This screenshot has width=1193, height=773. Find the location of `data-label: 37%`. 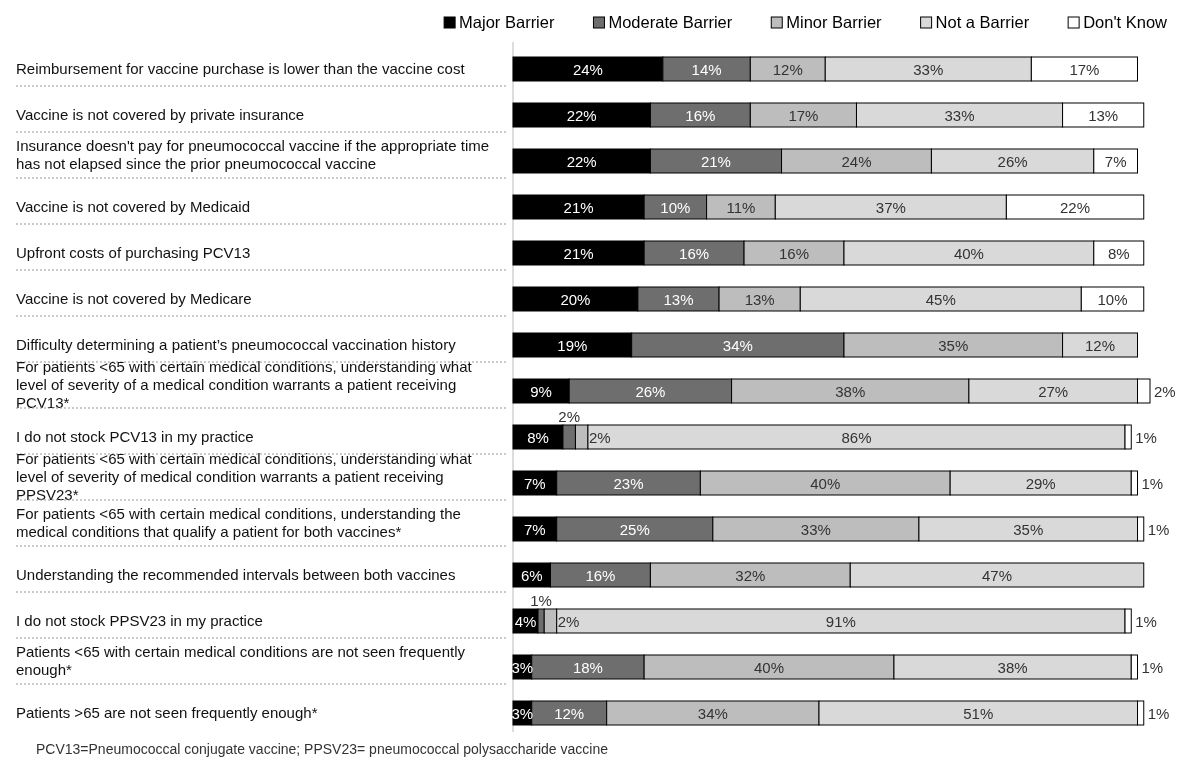

data-label: 37% is located at coordinates (890, 207).